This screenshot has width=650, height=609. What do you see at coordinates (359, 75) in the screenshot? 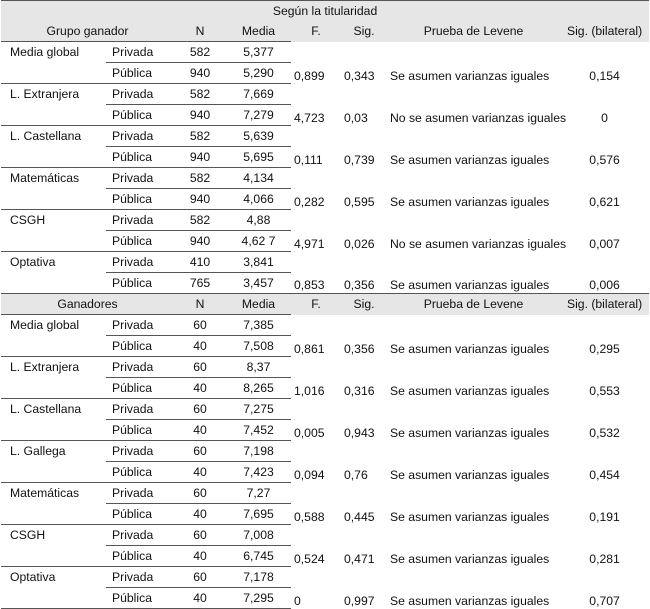
I see `sig-value: 0,343` at bounding box center [359, 75].